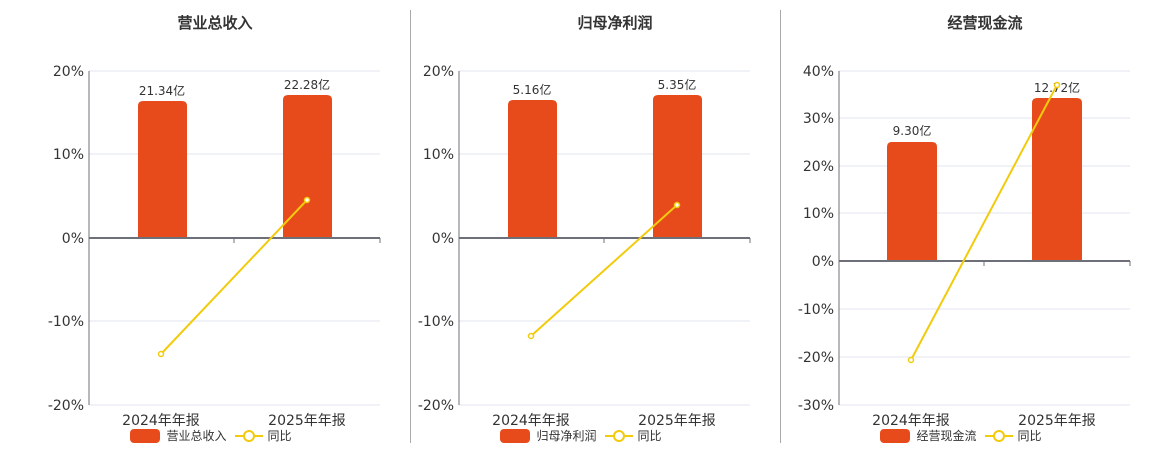  Describe the element at coordinates (946, 436) in the screenshot. I see `legend-label: 经营现金流` at that location.